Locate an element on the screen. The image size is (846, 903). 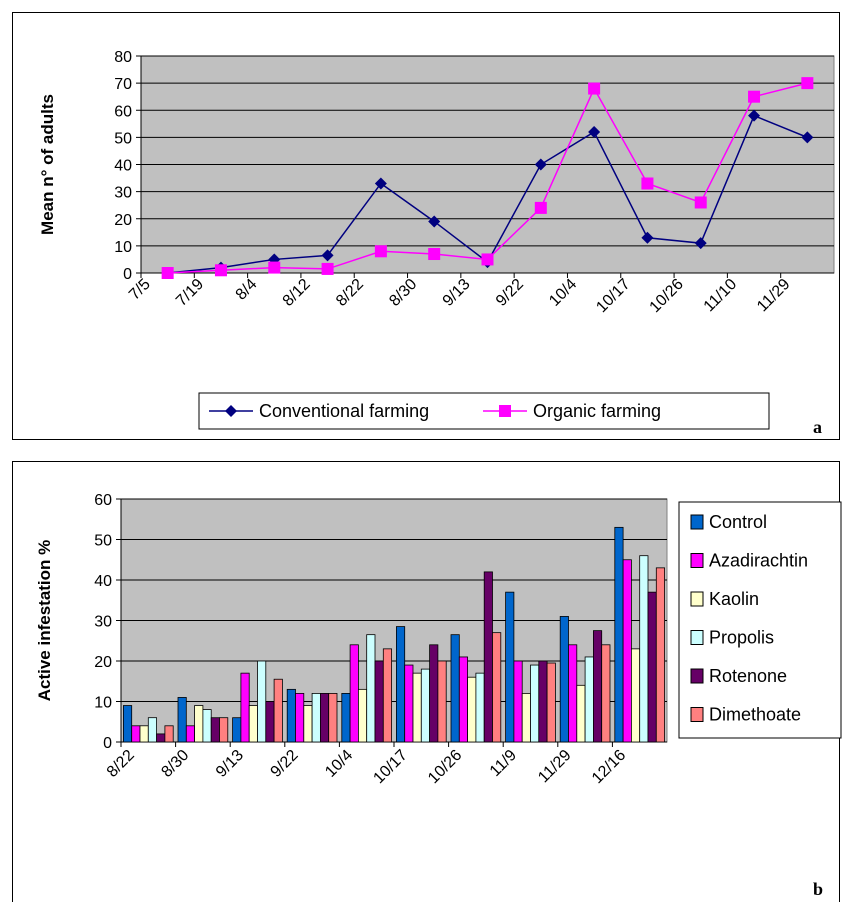
legend-swatch-control is located at coordinates (697, 522).